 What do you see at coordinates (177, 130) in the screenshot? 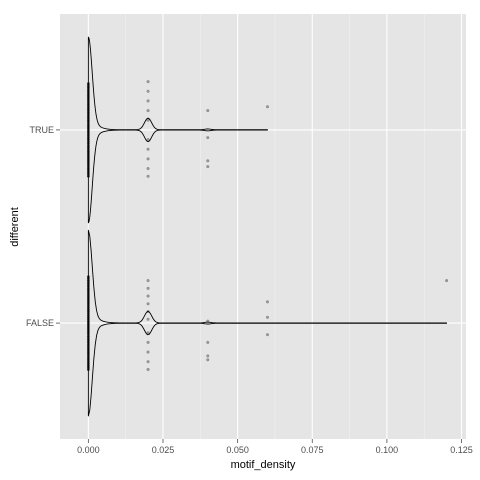
I see `violin-true` at bounding box center [177, 130].